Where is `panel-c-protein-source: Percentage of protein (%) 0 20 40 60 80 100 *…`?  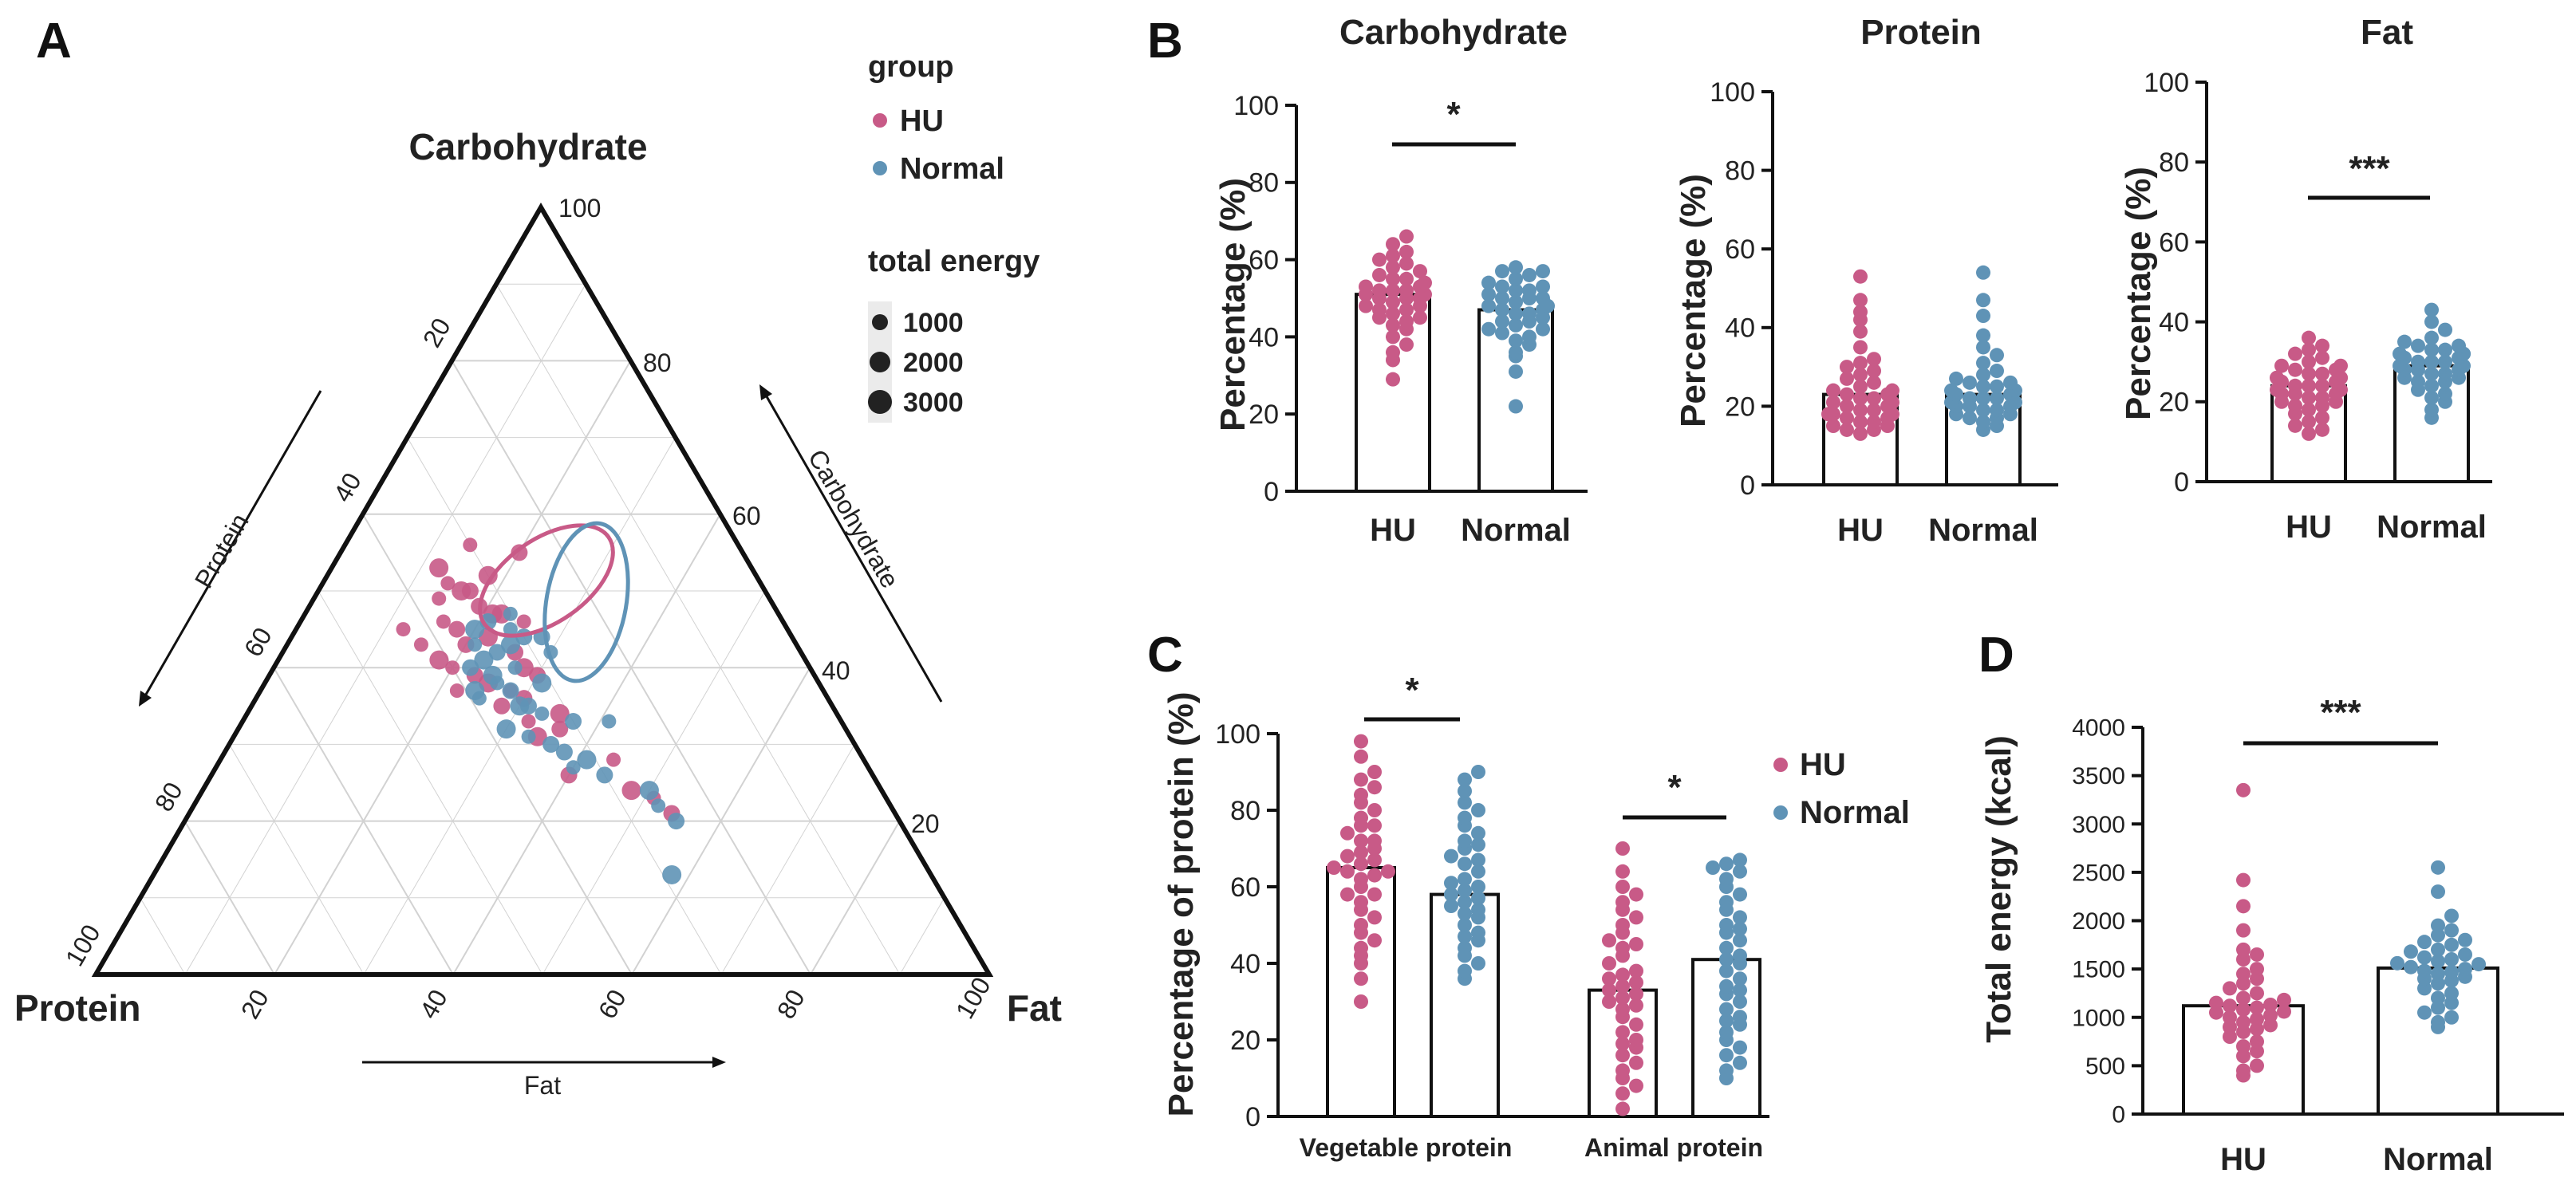 panel-c-protein-source: Percentage of protein (%) 0 20 40 60 80 100 *… is located at coordinates (1536, 917).